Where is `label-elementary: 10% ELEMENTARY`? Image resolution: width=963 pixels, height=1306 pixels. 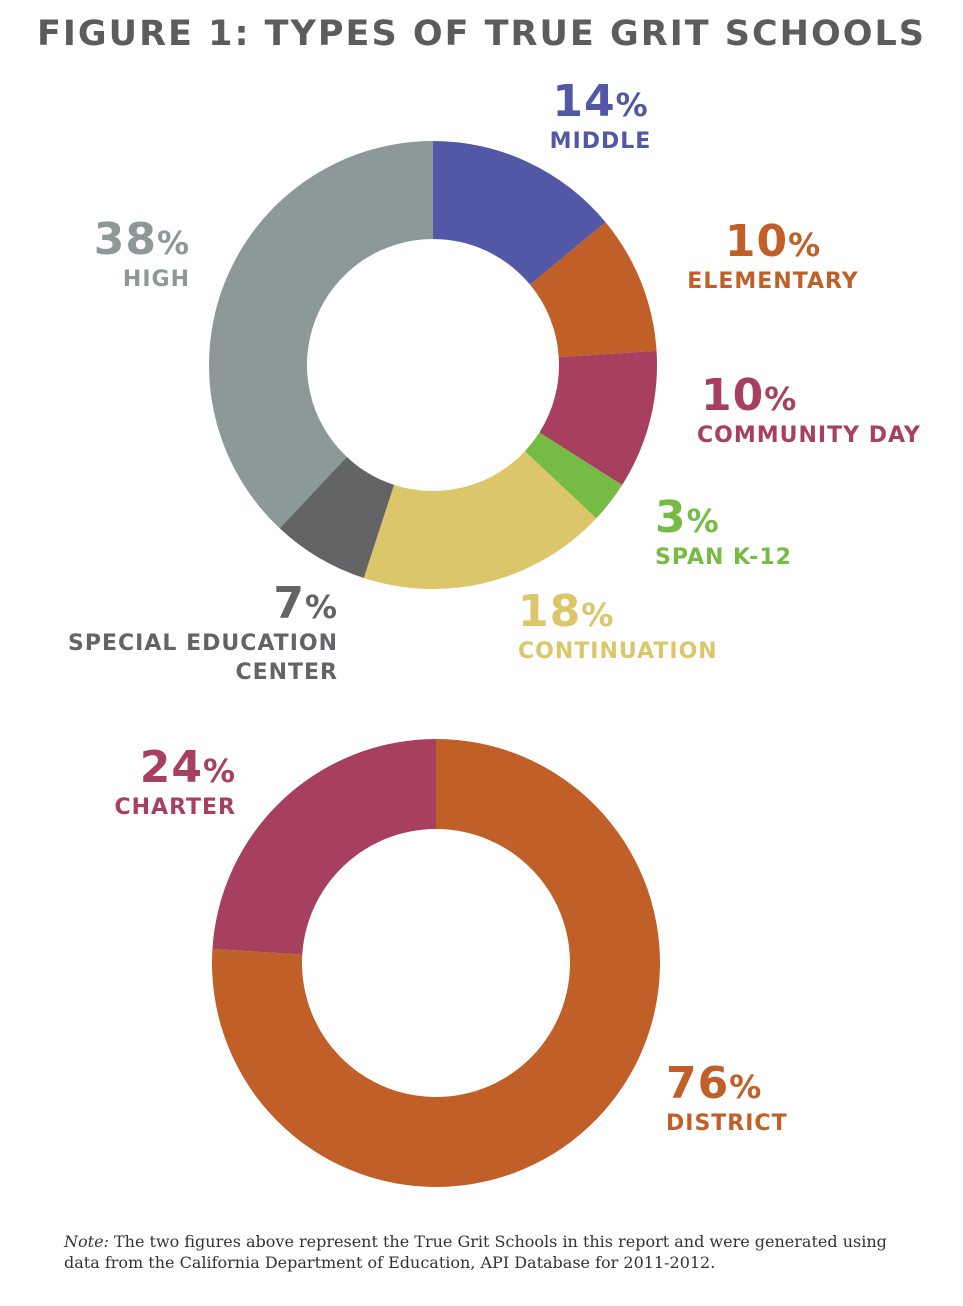
label-elementary: 10% ELEMENTARY is located at coordinates (773, 258).